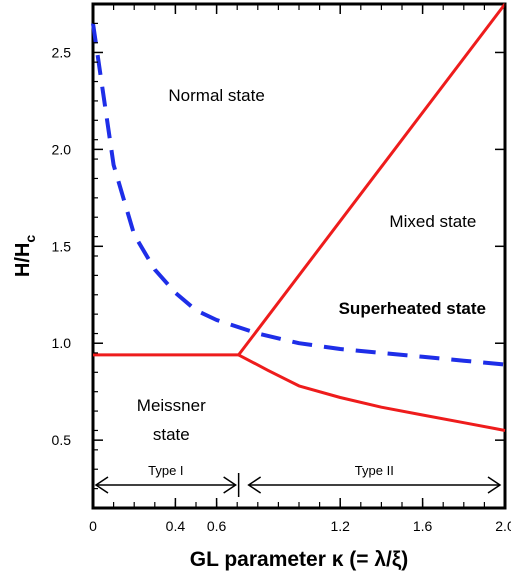 The image size is (511, 579). What do you see at coordinates (412, 308) in the screenshot?
I see `region-label: Superheated state` at bounding box center [412, 308].